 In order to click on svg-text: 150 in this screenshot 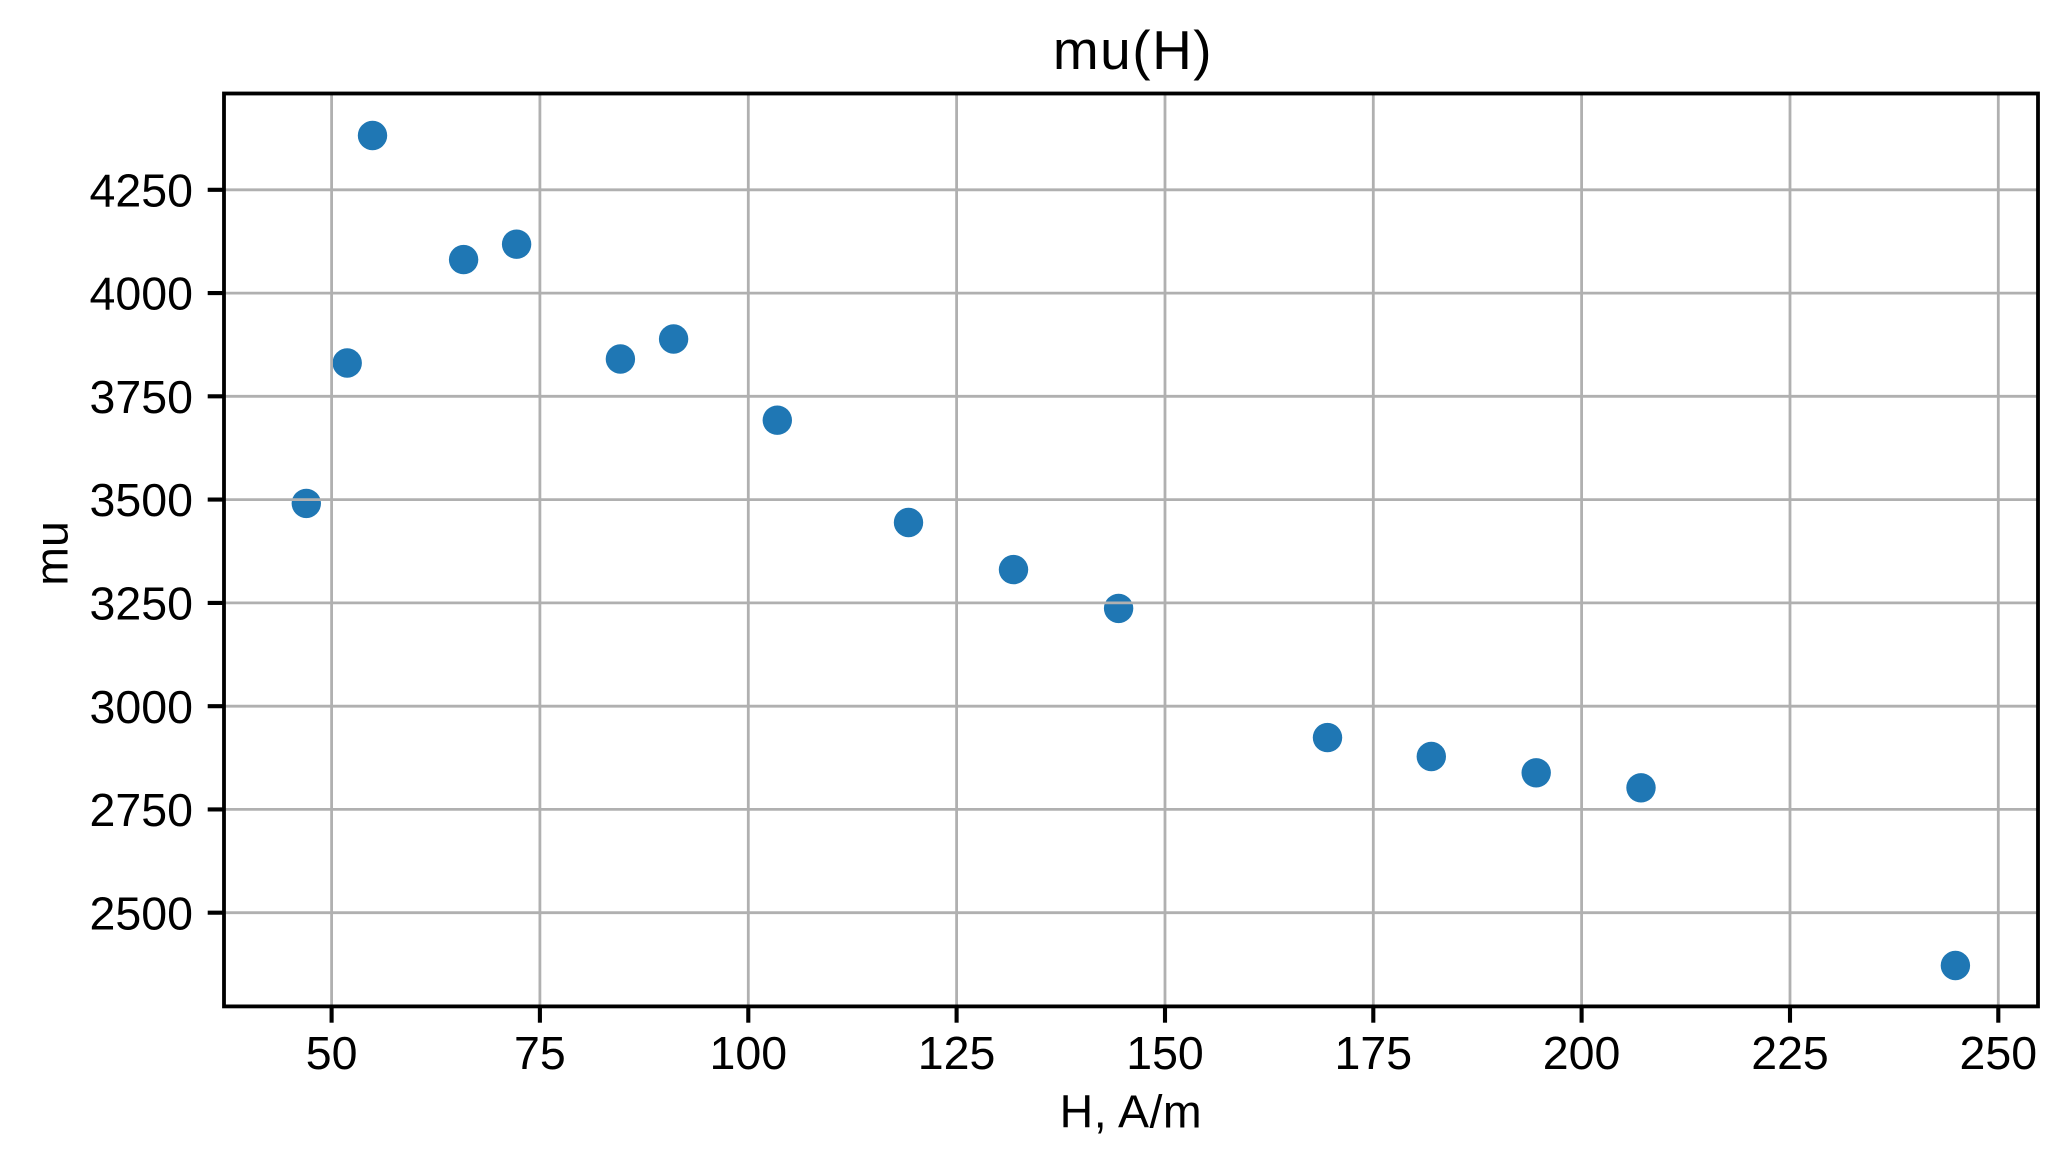, I will do `click(1165, 1053)`.